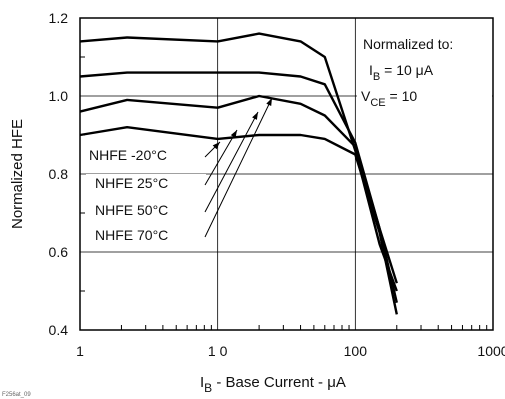 This screenshot has height=399, width=505. Describe the element at coordinates (16, 395) in the screenshot. I see `figure-code: F256at_09` at that location.